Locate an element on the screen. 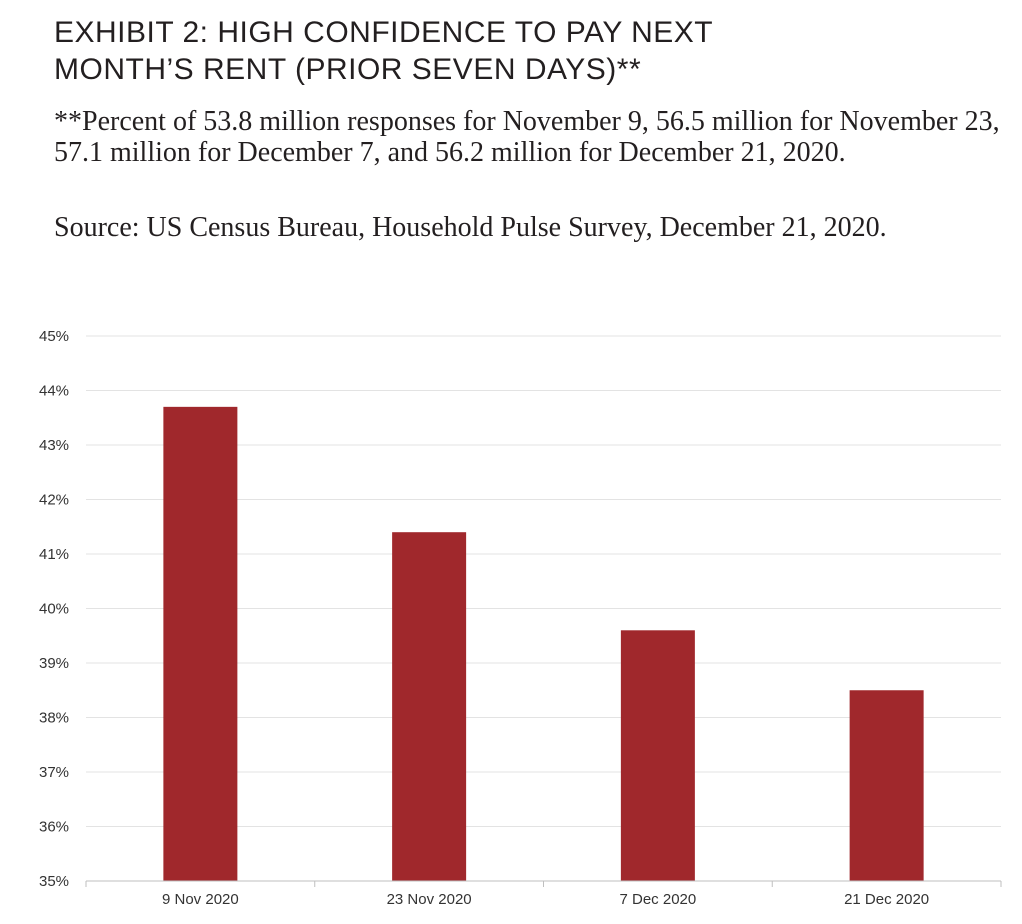 The width and height of the screenshot is (1022, 924). y-tick-label: 35% is located at coordinates (54, 881).